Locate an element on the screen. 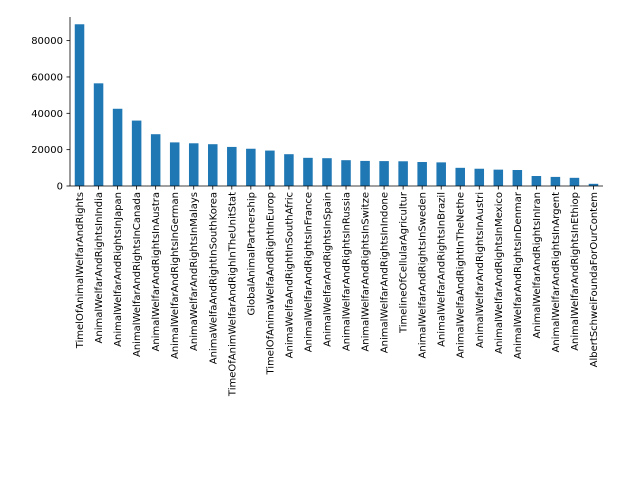 The height and width of the screenshot is (480, 640). x-tick-label-20: AnimalWelfaAndRightInTheNethe is located at coordinates (461, 275).